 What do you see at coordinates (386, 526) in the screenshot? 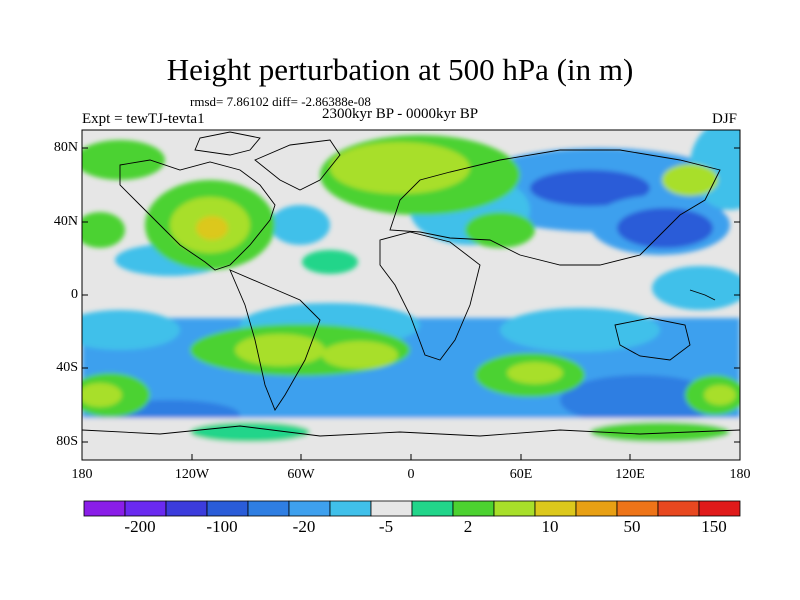
I see `colorbar-label: -5` at bounding box center [386, 526].